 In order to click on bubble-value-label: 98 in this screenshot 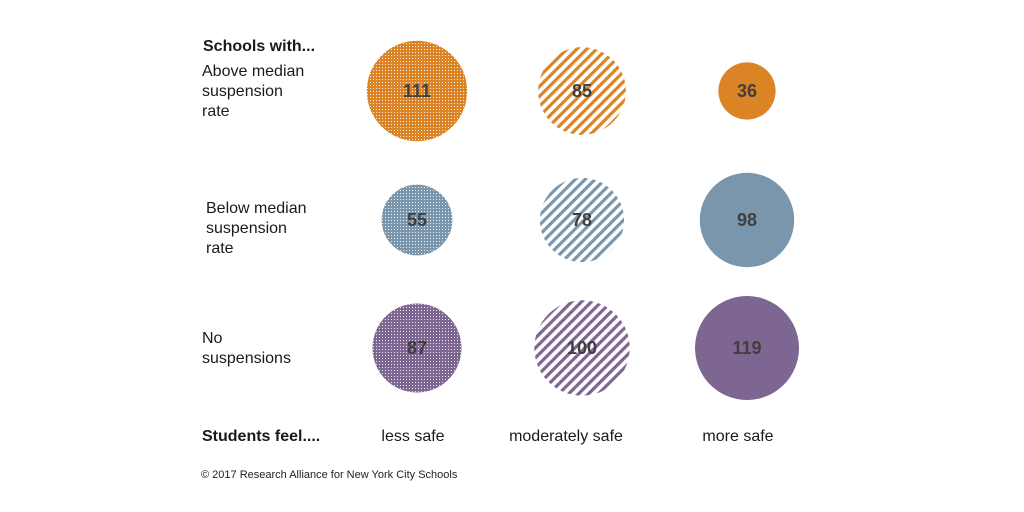, I will do `click(747, 220)`.